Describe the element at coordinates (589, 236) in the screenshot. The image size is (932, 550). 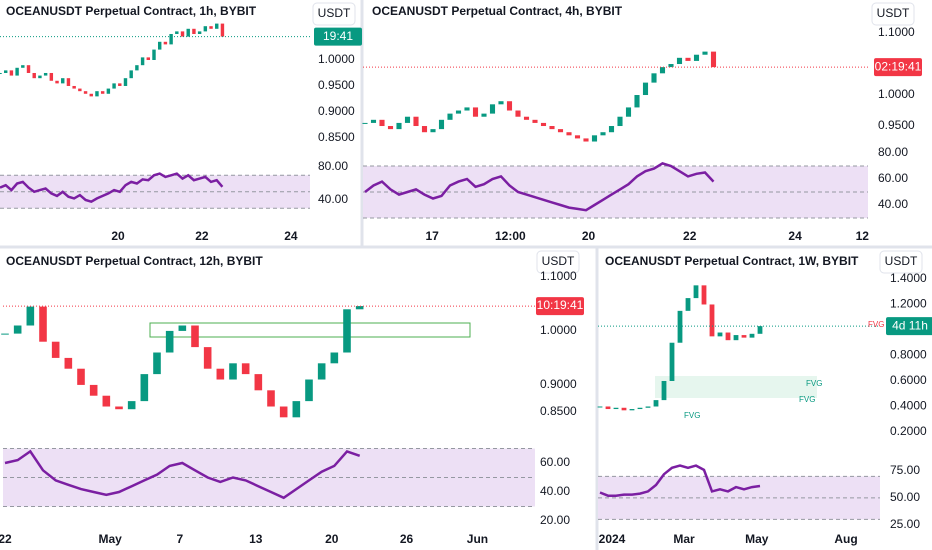
I see `x-tick-label: 20` at that location.